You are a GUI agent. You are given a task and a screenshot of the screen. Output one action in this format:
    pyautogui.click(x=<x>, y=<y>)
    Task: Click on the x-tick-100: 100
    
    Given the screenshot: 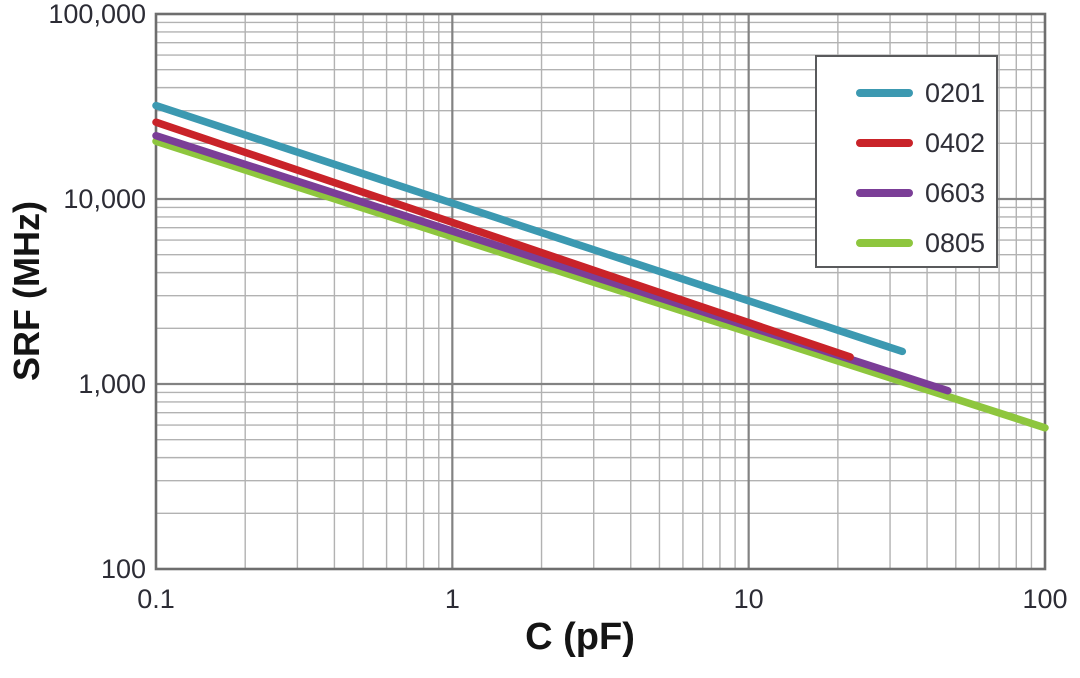 What is the action you would take?
    pyautogui.click(x=1044, y=599)
    